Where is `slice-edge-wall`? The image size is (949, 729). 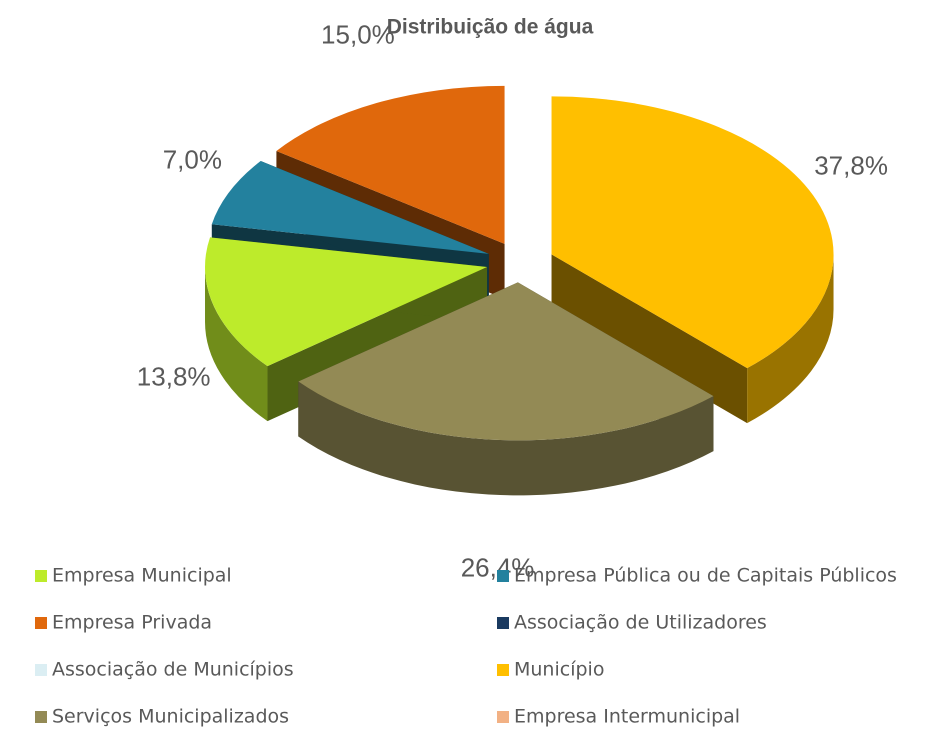 slice-edge-wall is located at coordinates (649, 339).